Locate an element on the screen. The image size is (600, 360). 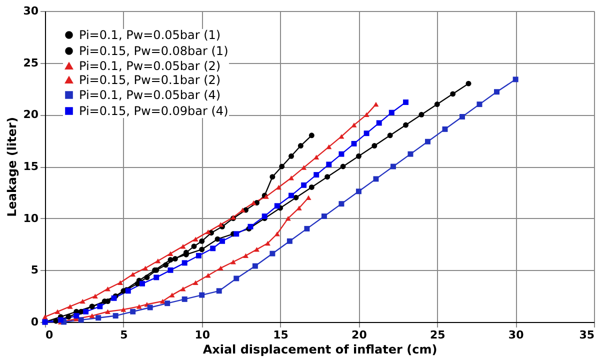
x-tick-label: 5 is located at coordinates (124, 335).